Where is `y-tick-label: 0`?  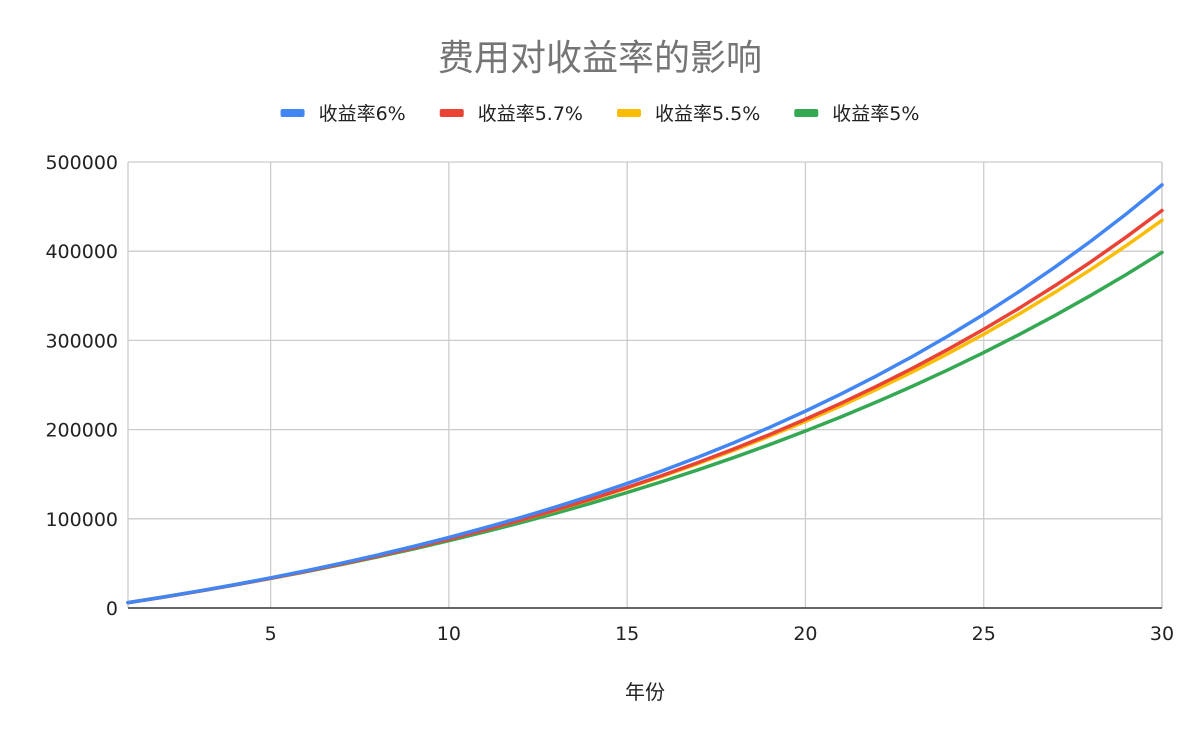 y-tick-label: 0 is located at coordinates (112, 609).